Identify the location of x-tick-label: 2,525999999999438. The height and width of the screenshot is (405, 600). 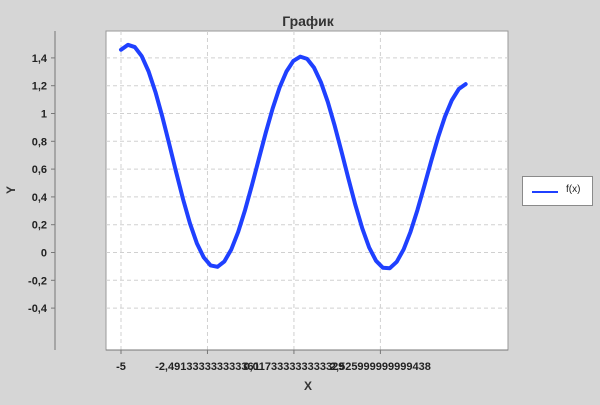
(380, 367).